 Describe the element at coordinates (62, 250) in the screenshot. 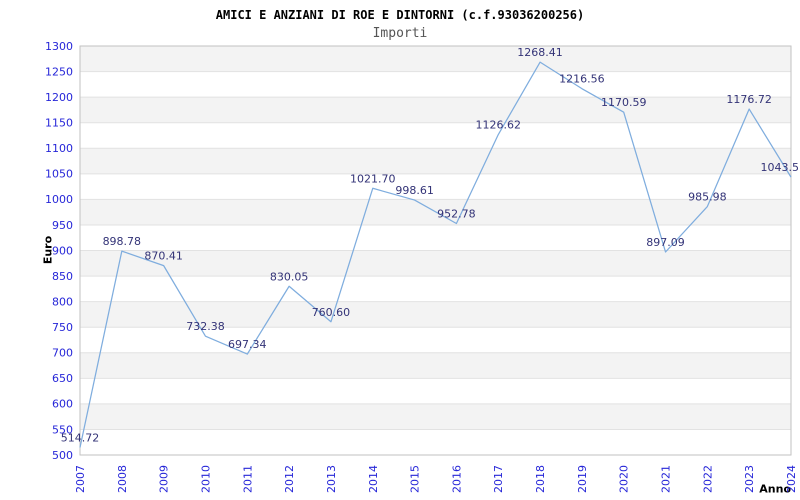

I see `y-tick-label: 900` at that location.